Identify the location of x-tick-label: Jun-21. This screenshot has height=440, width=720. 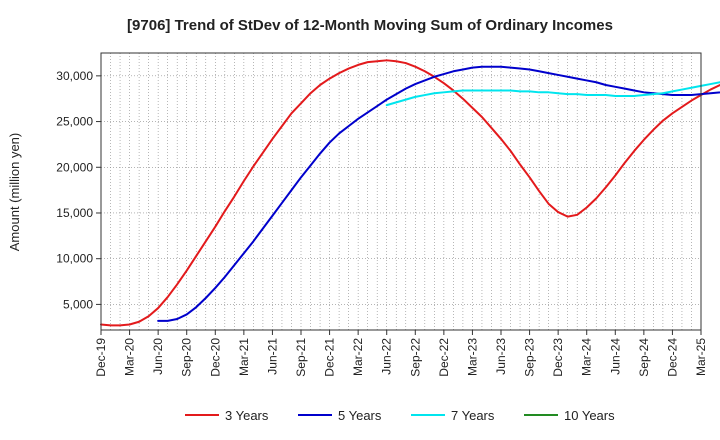
(272, 356).